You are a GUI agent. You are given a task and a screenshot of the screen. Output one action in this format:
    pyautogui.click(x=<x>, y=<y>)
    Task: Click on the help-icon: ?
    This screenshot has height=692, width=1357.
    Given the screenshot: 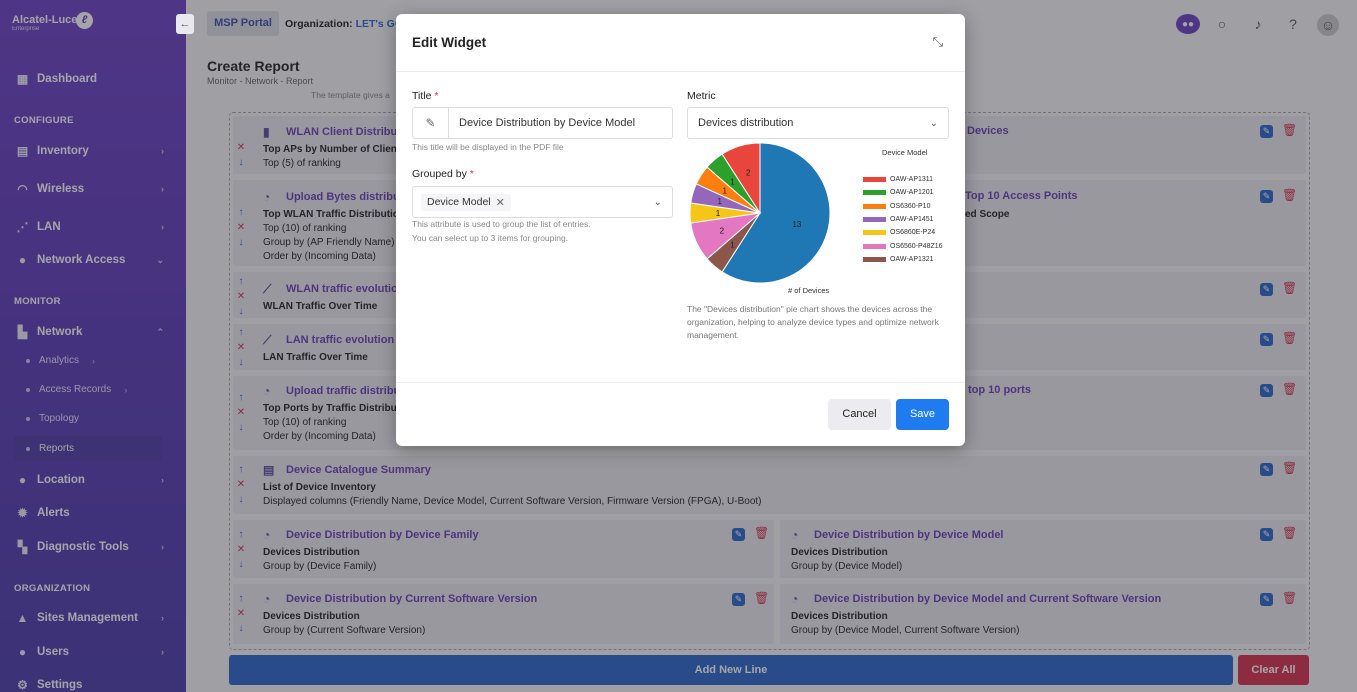 What is the action you would take?
    pyautogui.click(x=1293, y=24)
    